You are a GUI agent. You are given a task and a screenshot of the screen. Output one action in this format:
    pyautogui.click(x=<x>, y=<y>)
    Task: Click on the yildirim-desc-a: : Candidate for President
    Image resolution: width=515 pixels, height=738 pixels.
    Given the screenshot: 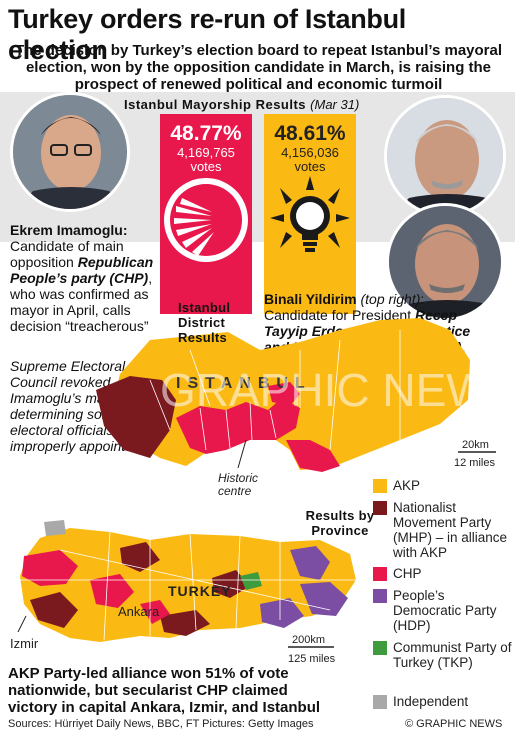 What is the action you would take?
    pyautogui.click(x=344, y=307)
    